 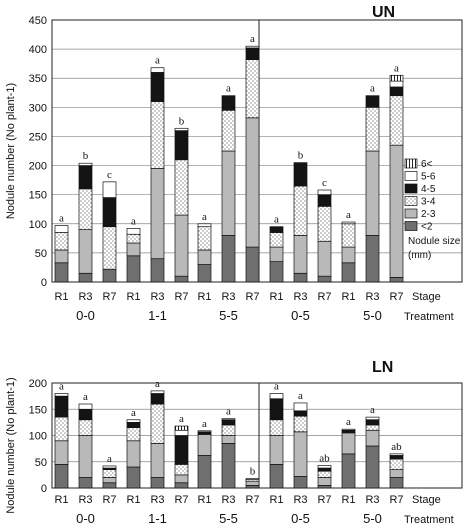 I want to click on legend-label: 6<, so click(x=427, y=164).